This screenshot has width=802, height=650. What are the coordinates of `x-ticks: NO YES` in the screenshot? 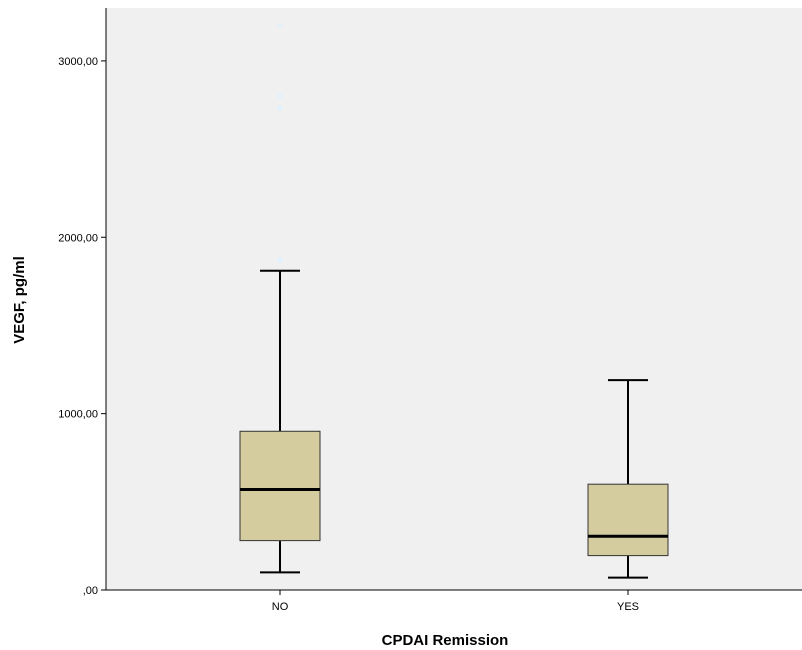 It's located at (455, 601).